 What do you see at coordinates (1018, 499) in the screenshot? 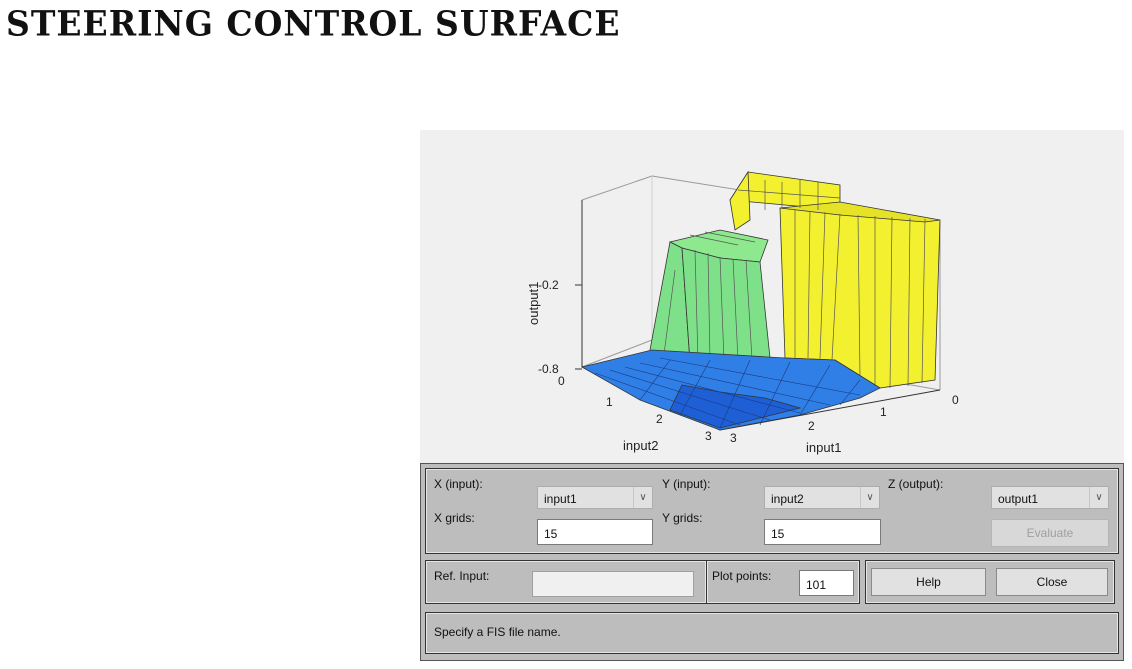
I see `z-output-select-value: output1` at bounding box center [1018, 499].